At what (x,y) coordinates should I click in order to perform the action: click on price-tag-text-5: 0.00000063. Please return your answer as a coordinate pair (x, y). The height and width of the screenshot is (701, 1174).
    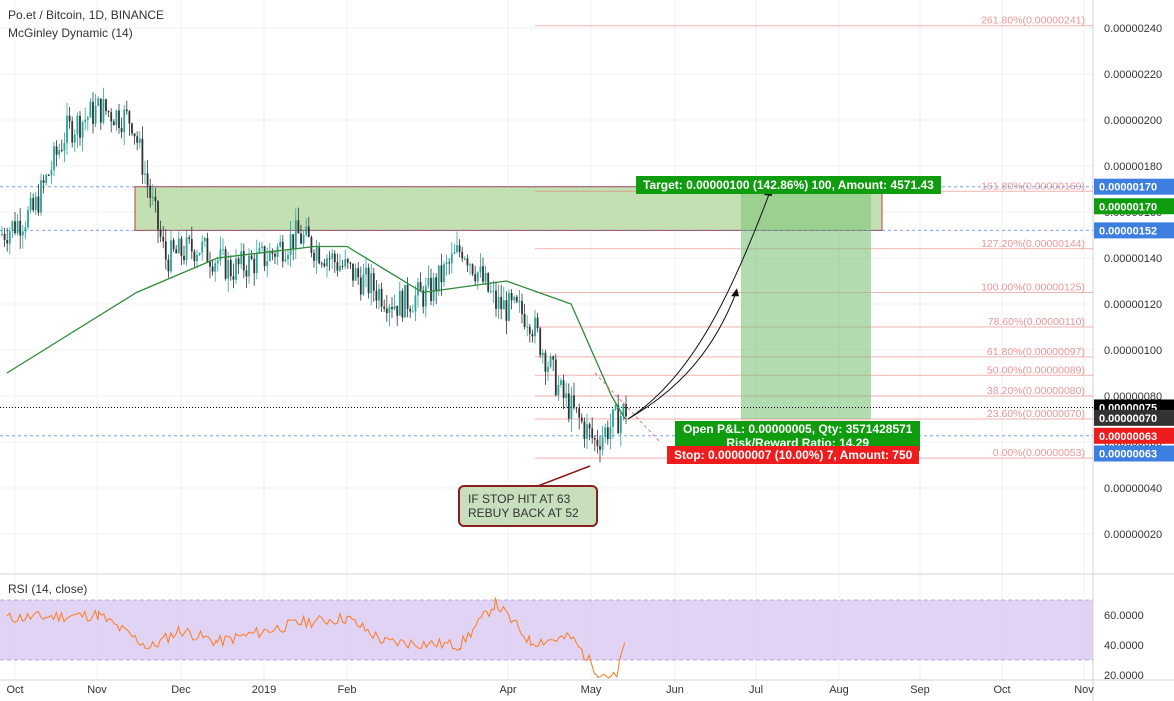
    Looking at the image, I should click on (1128, 437).